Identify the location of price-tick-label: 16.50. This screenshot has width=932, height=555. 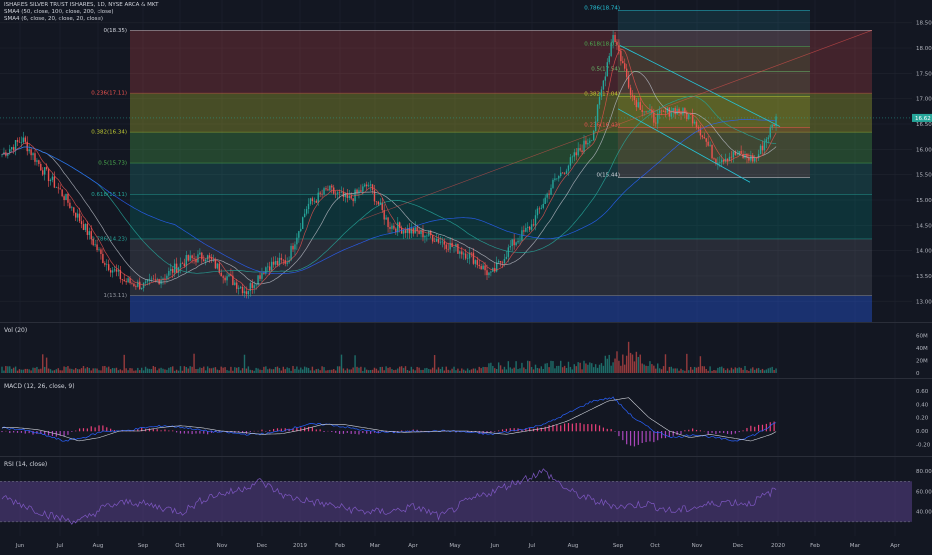
(924, 125).